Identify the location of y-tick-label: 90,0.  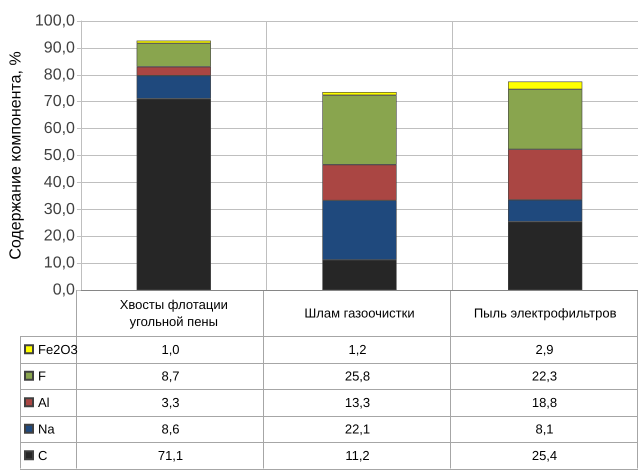
(60, 47).